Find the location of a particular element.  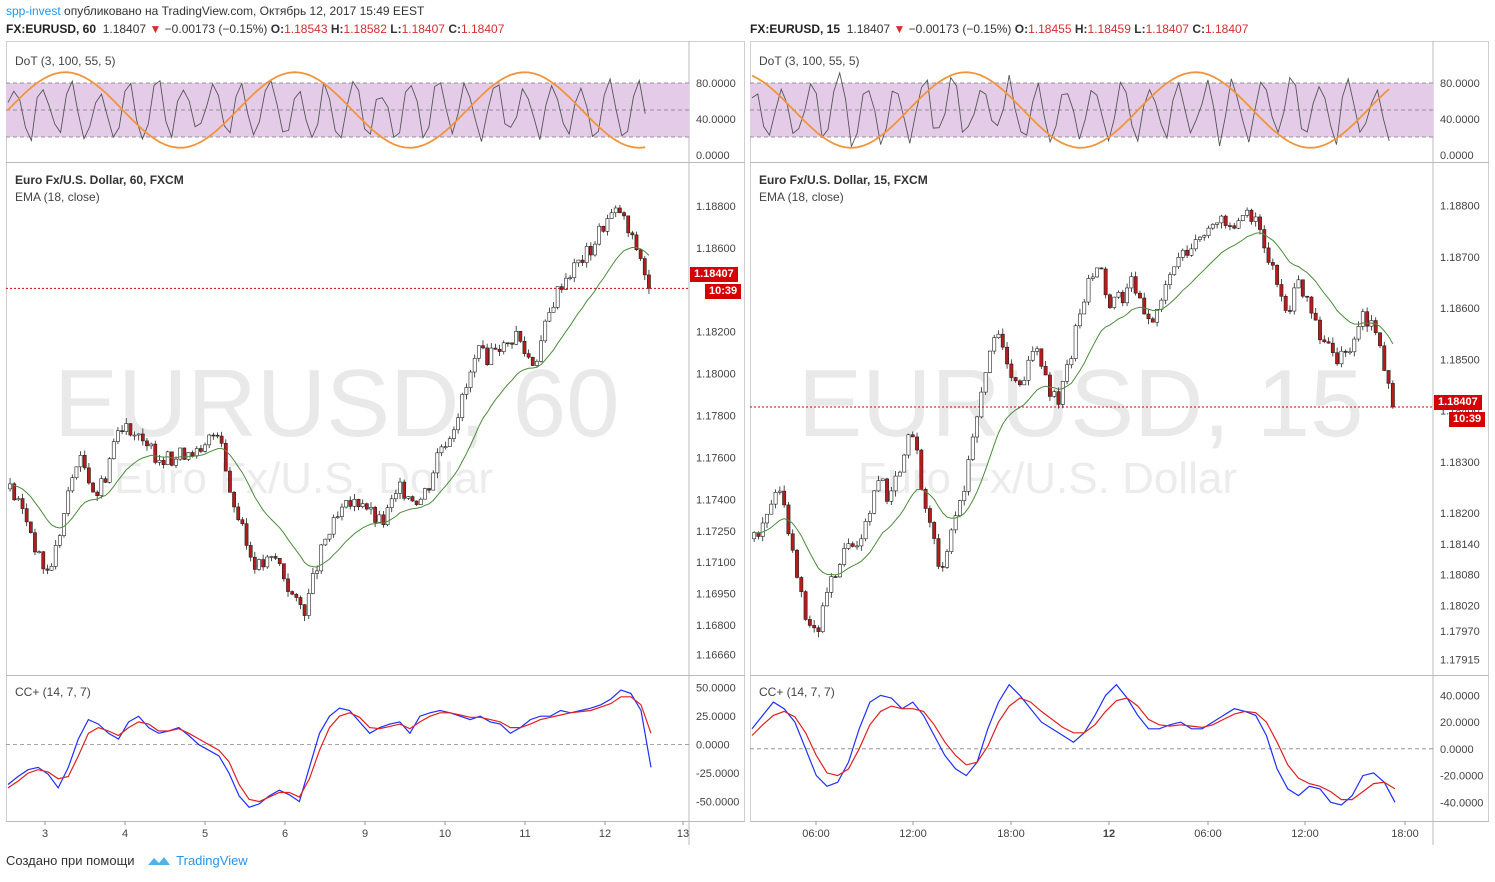

price-tick-label: 1.17250 is located at coordinates (716, 532).